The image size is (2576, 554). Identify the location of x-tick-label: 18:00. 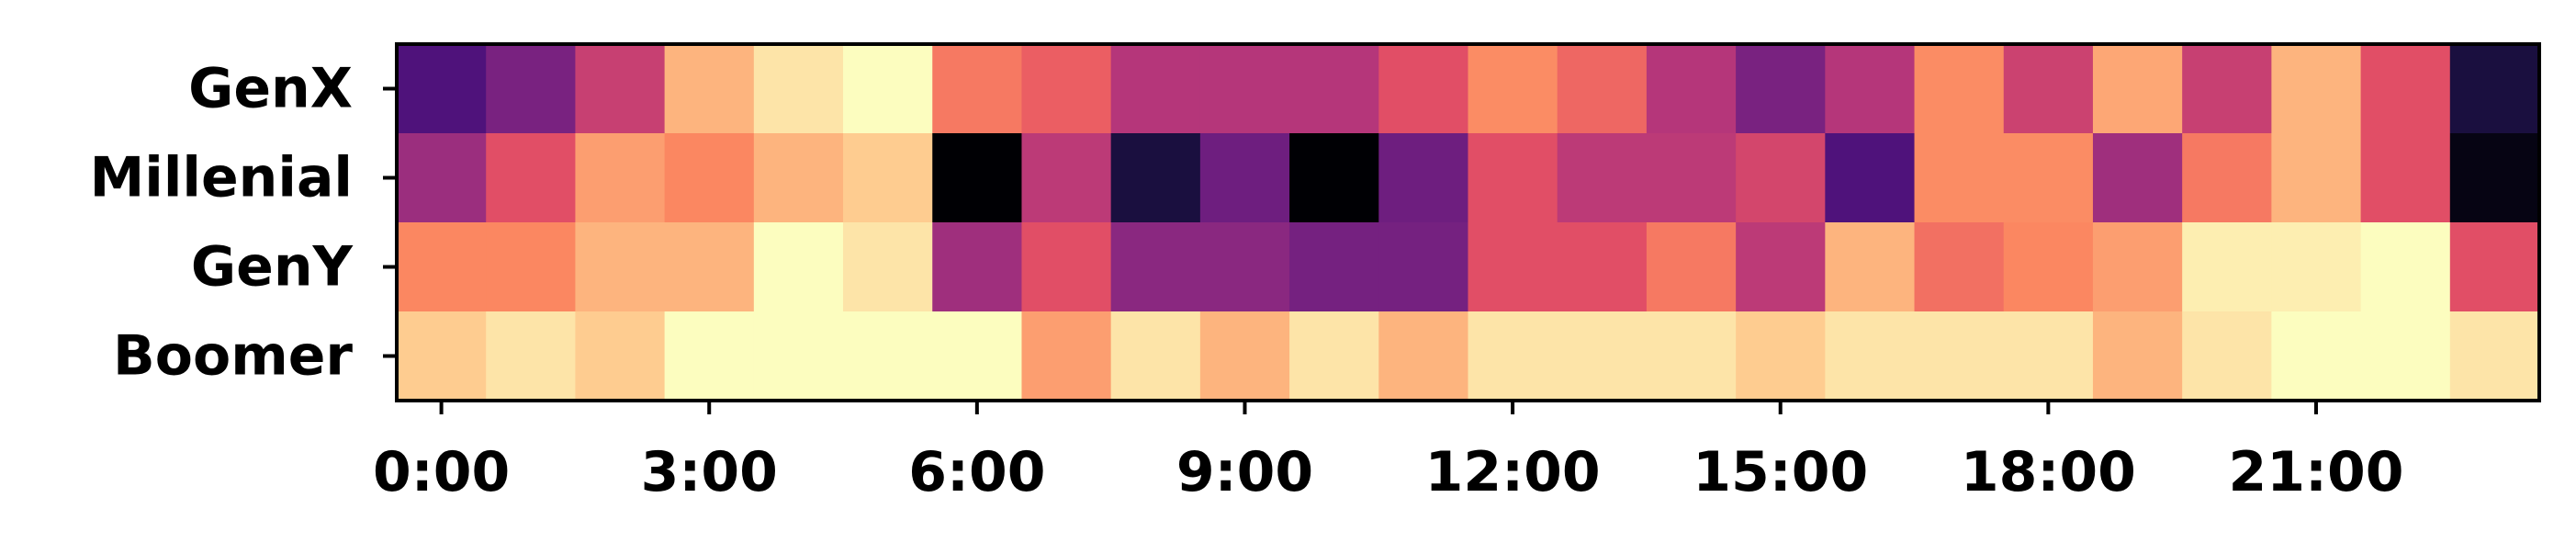
(2048, 472).